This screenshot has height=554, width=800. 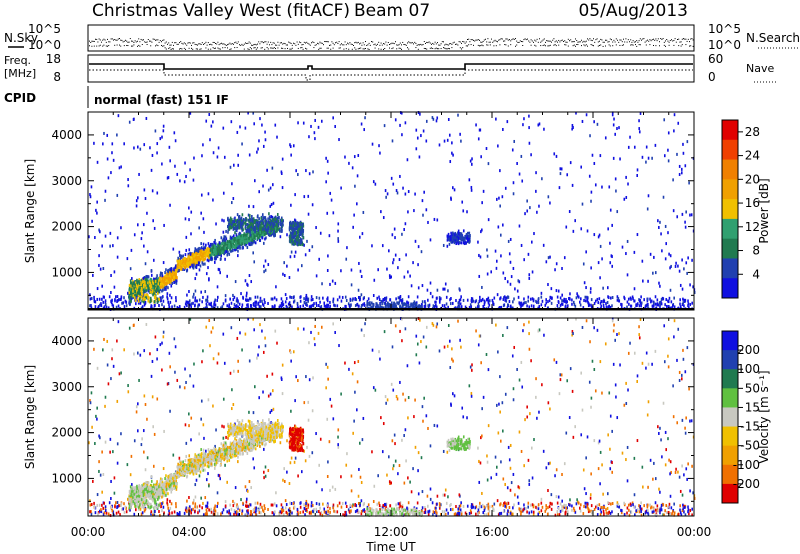 What do you see at coordinates (715, 59) in the screenshot?
I see `nave-tick-high: 60` at bounding box center [715, 59].